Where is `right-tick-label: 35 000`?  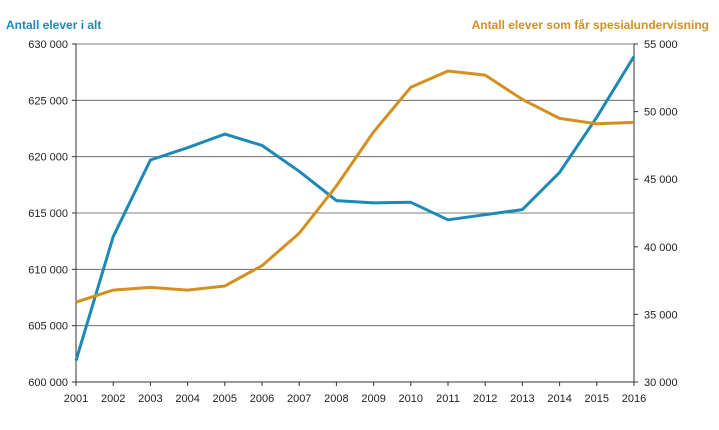 right-tick-label: 35 000 is located at coordinates (661, 315).